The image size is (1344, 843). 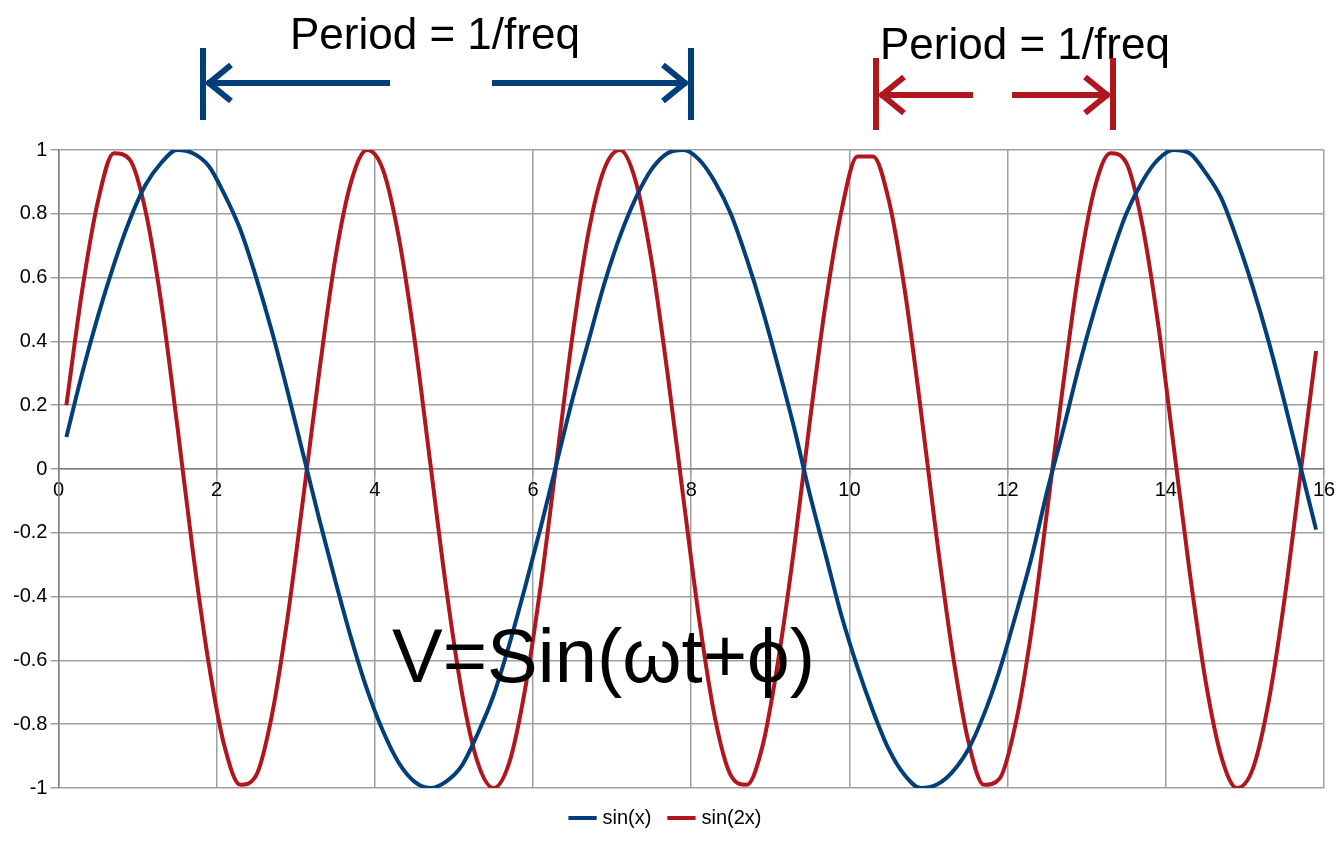 I want to click on y-tick-label: 0.8, so click(x=33, y=212).